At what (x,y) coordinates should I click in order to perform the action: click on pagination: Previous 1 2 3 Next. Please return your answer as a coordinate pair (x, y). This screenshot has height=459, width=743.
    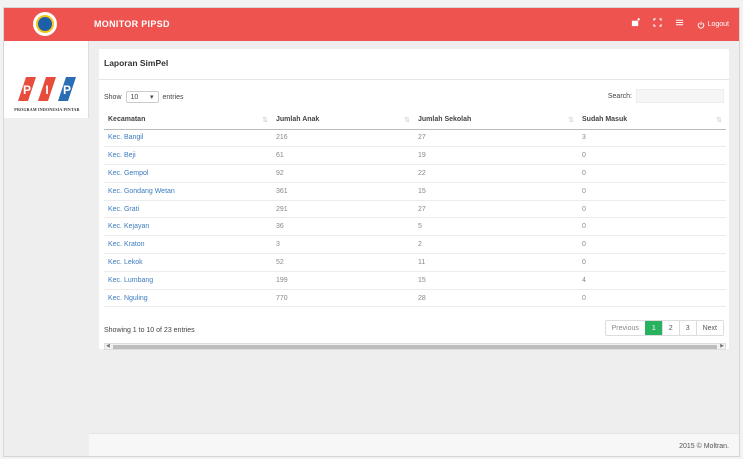
    Looking at the image, I should click on (664, 328).